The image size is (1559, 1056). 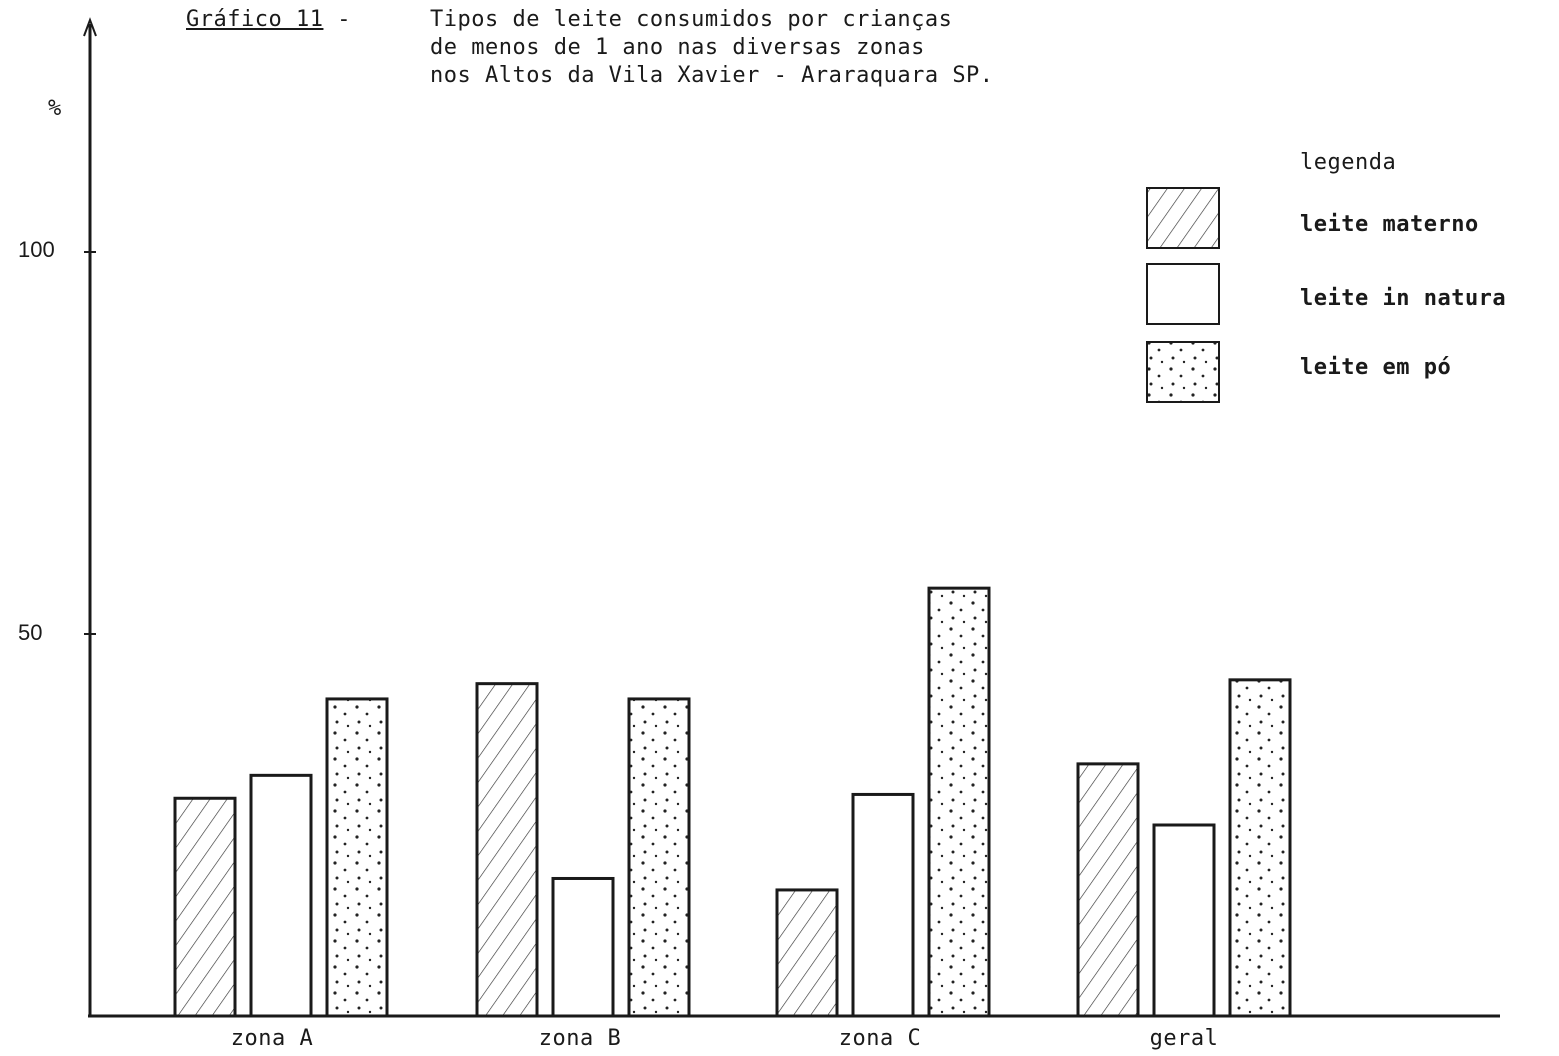 I want to click on figure-dash: -, so click(x=337, y=19).